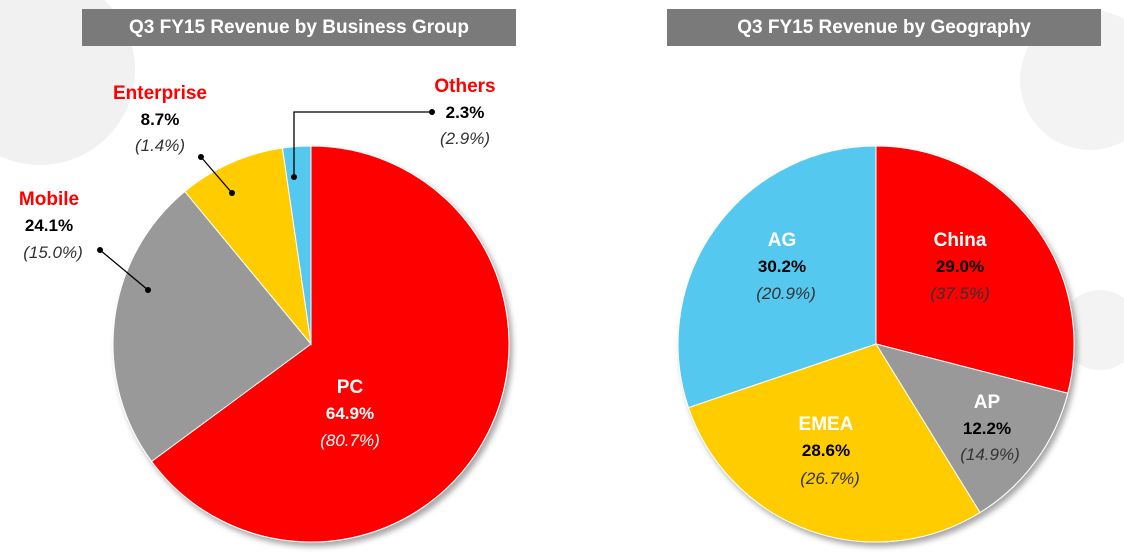 The height and width of the screenshot is (552, 1124). What do you see at coordinates (777, 277) in the screenshot?
I see `pie-slice-ag` at bounding box center [777, 277].